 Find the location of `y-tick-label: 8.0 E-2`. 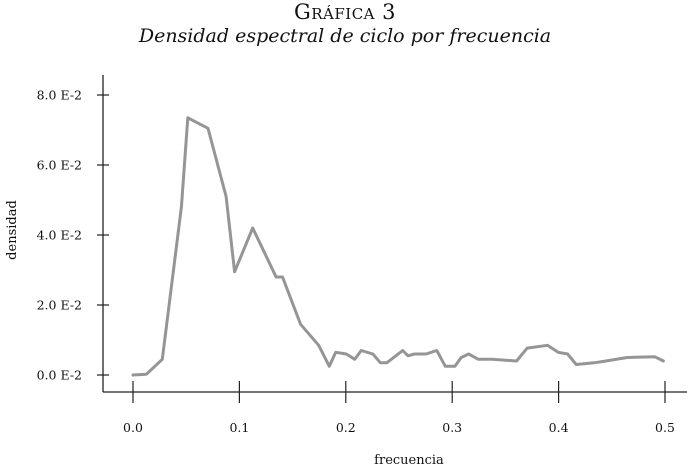

y-tick-label: 8.0 E-2 is located at coordinates (59, 95).